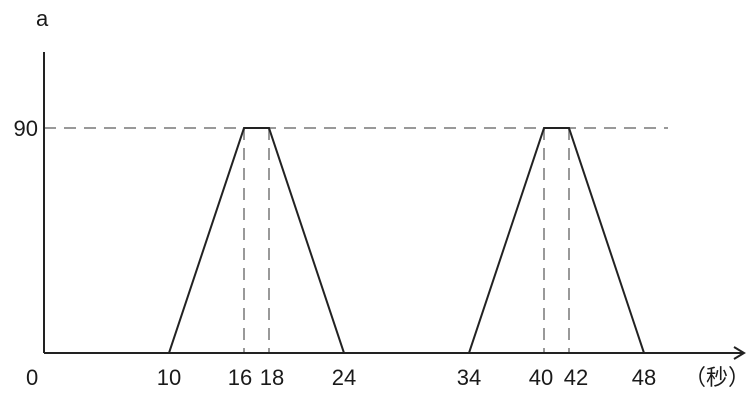 This screenshot has height=408, width=756. I want to click on x-tick-label-42: 42, so click(576, 377).